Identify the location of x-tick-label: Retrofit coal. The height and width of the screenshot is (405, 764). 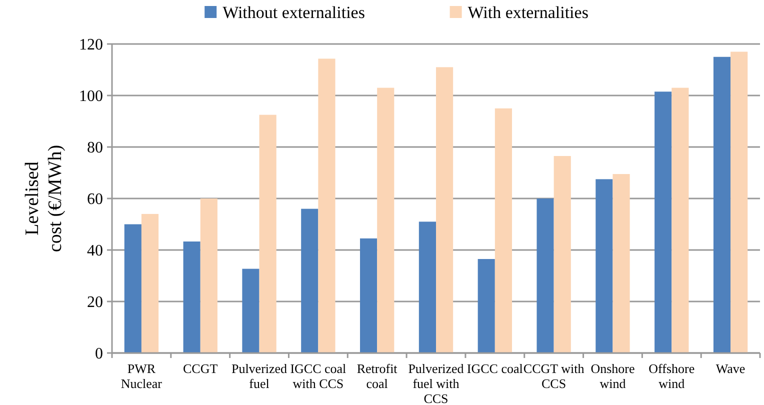
(377, 376).